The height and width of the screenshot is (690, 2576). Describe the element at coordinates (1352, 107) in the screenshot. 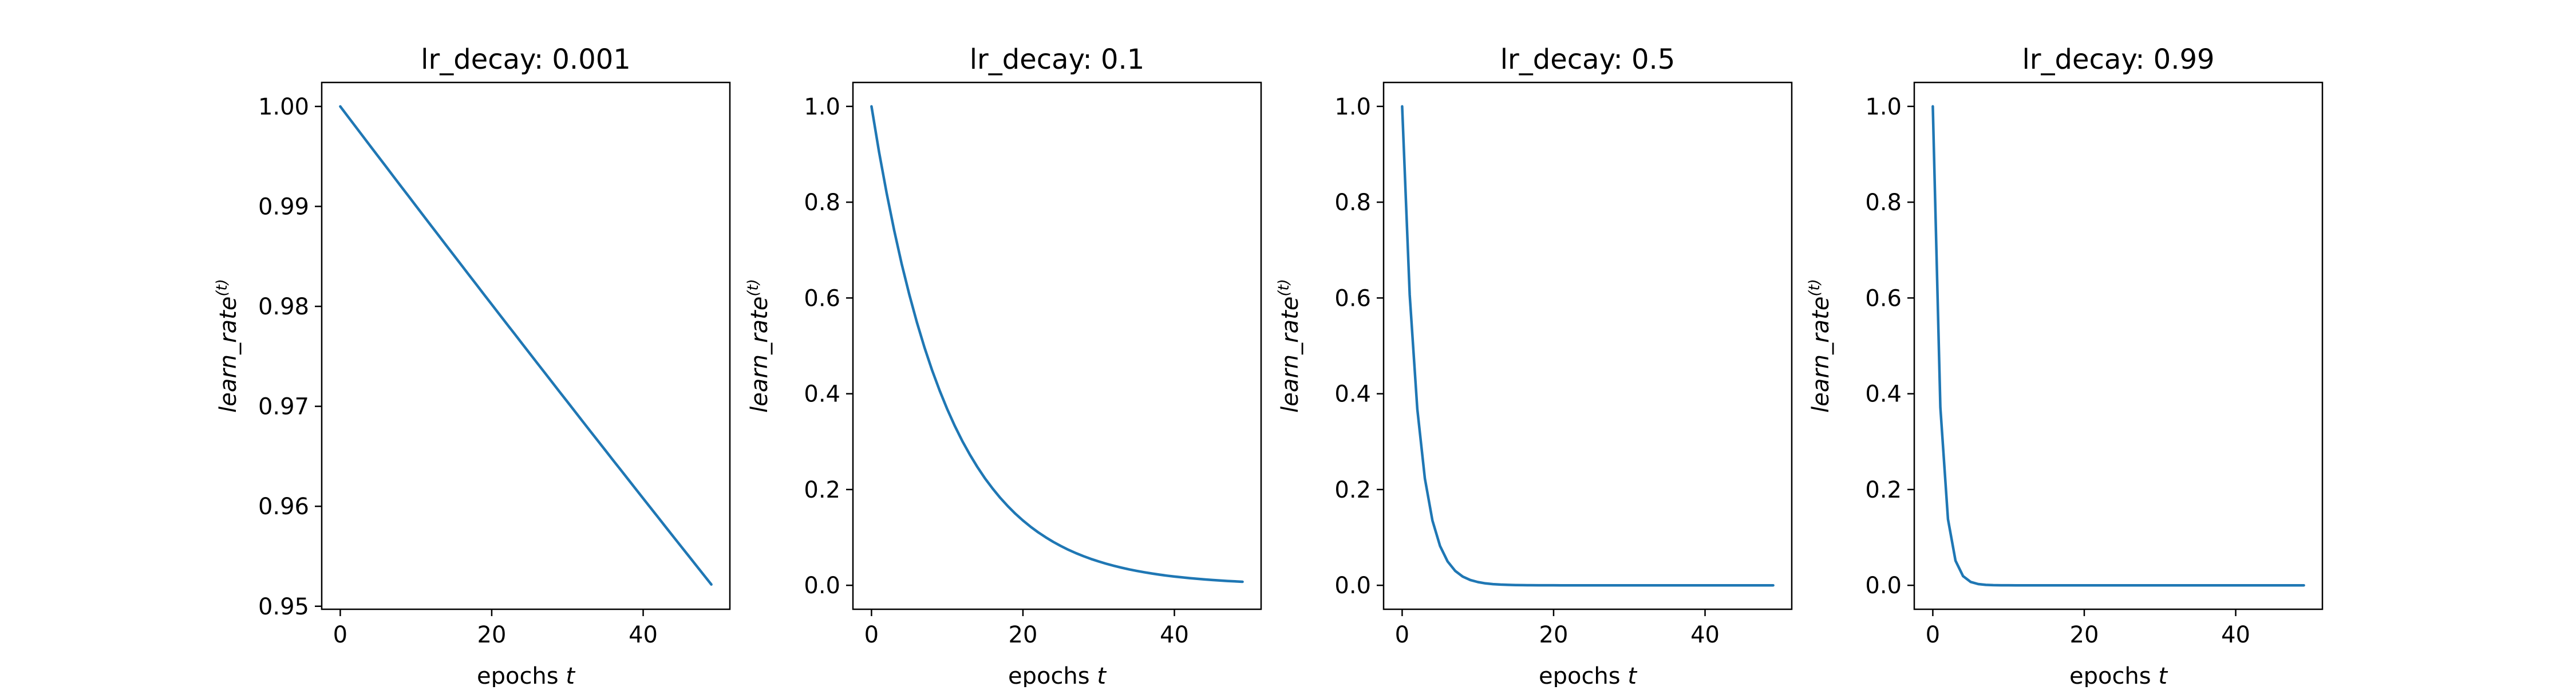

I see `panel-3-ytick-label: 1.0` at that location.